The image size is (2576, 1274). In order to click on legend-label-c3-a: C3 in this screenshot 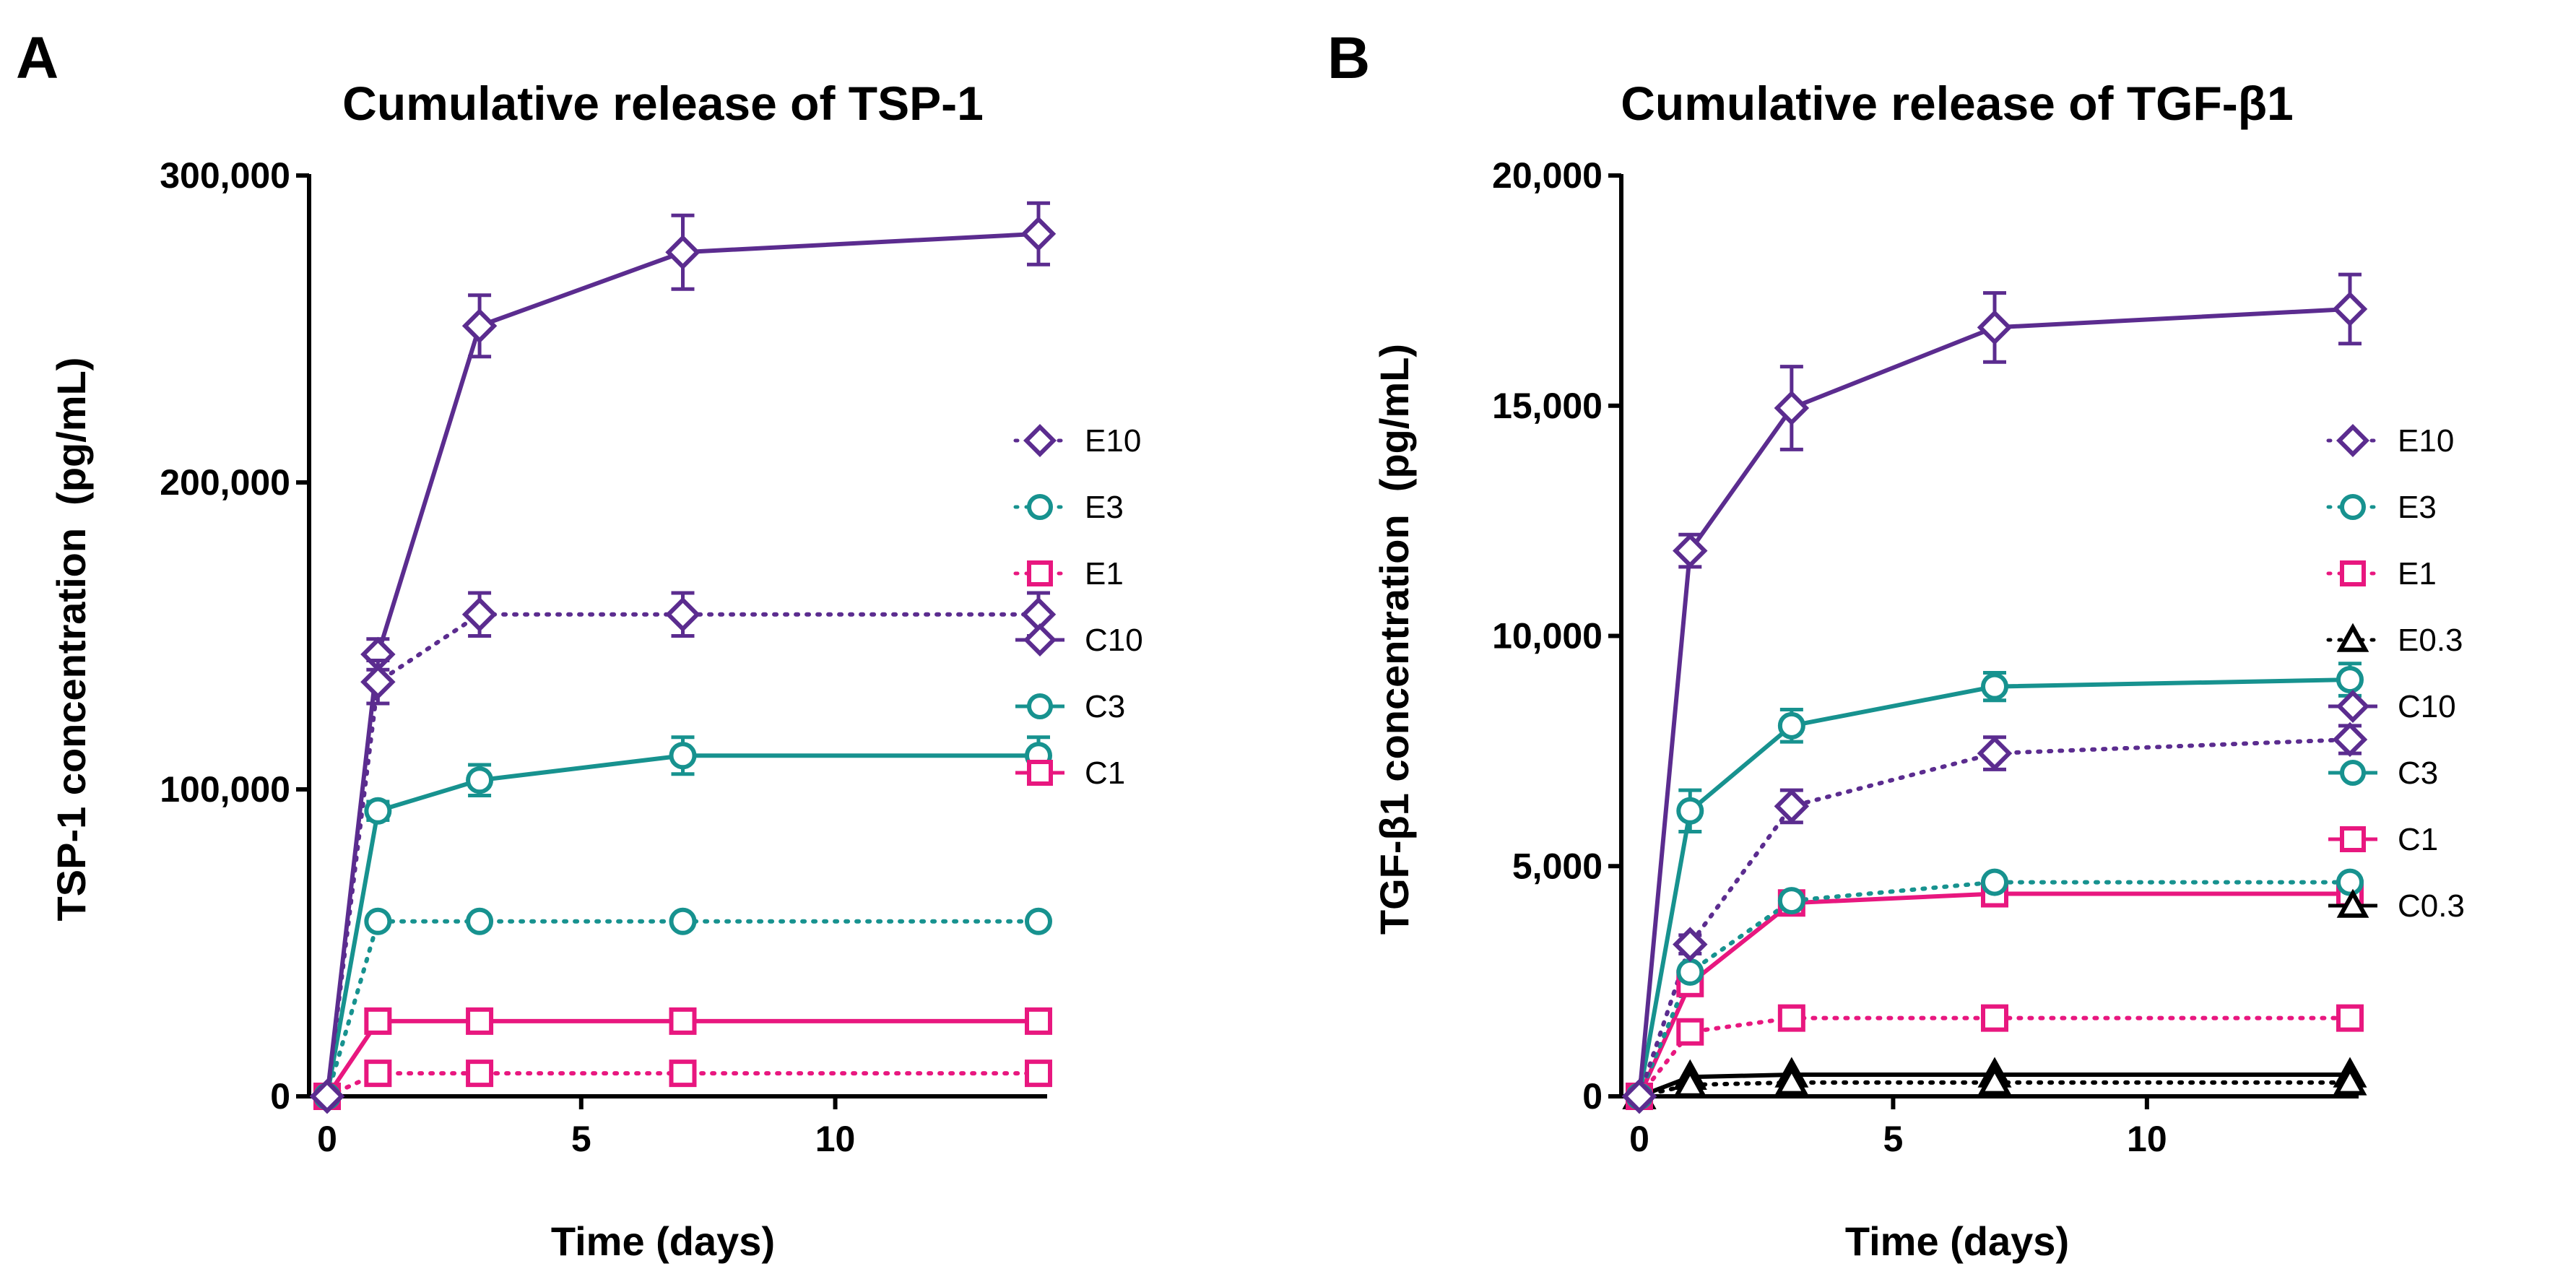, I will do `click(1105, 706)`.